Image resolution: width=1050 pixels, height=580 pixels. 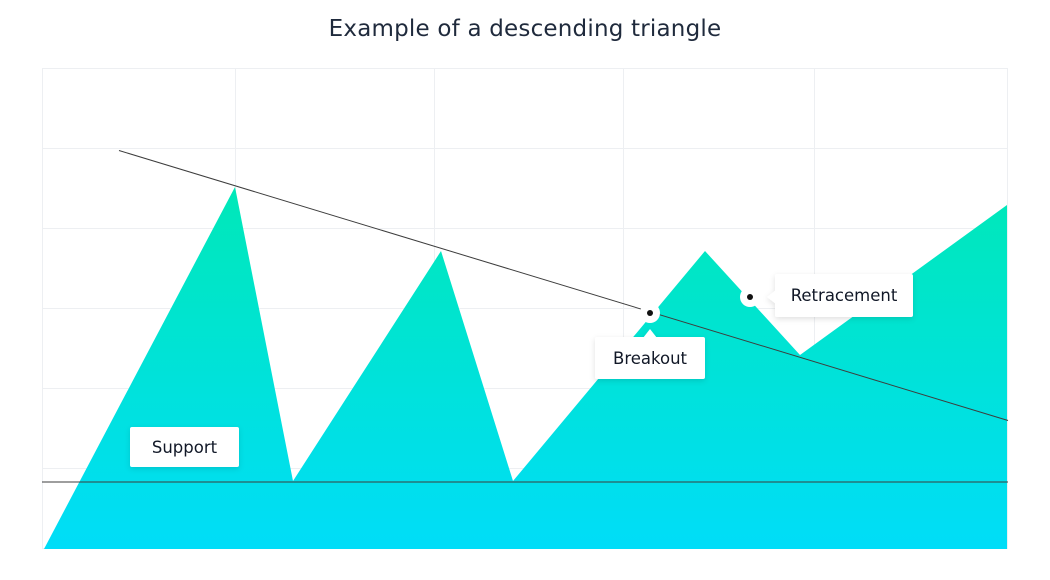 I want to click on breakout-label, so click(x=650, y=354).